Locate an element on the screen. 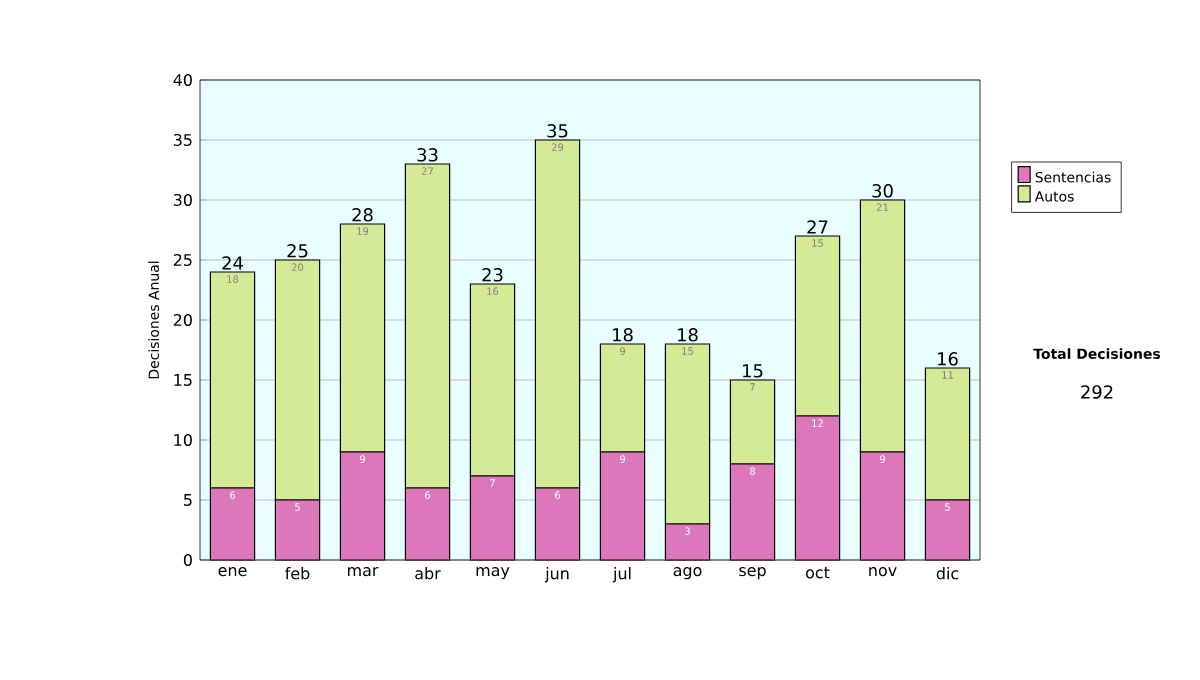  total-label: 16 is located at coordinates (948, 359).